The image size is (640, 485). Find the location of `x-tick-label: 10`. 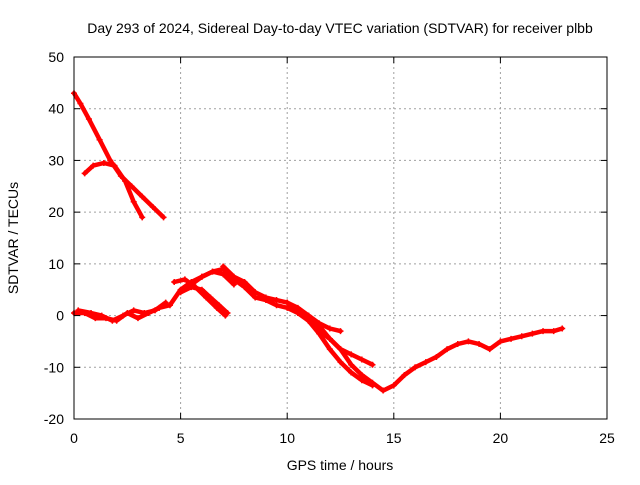

x-tick-label: 10 is located at coordinates (287, 438).